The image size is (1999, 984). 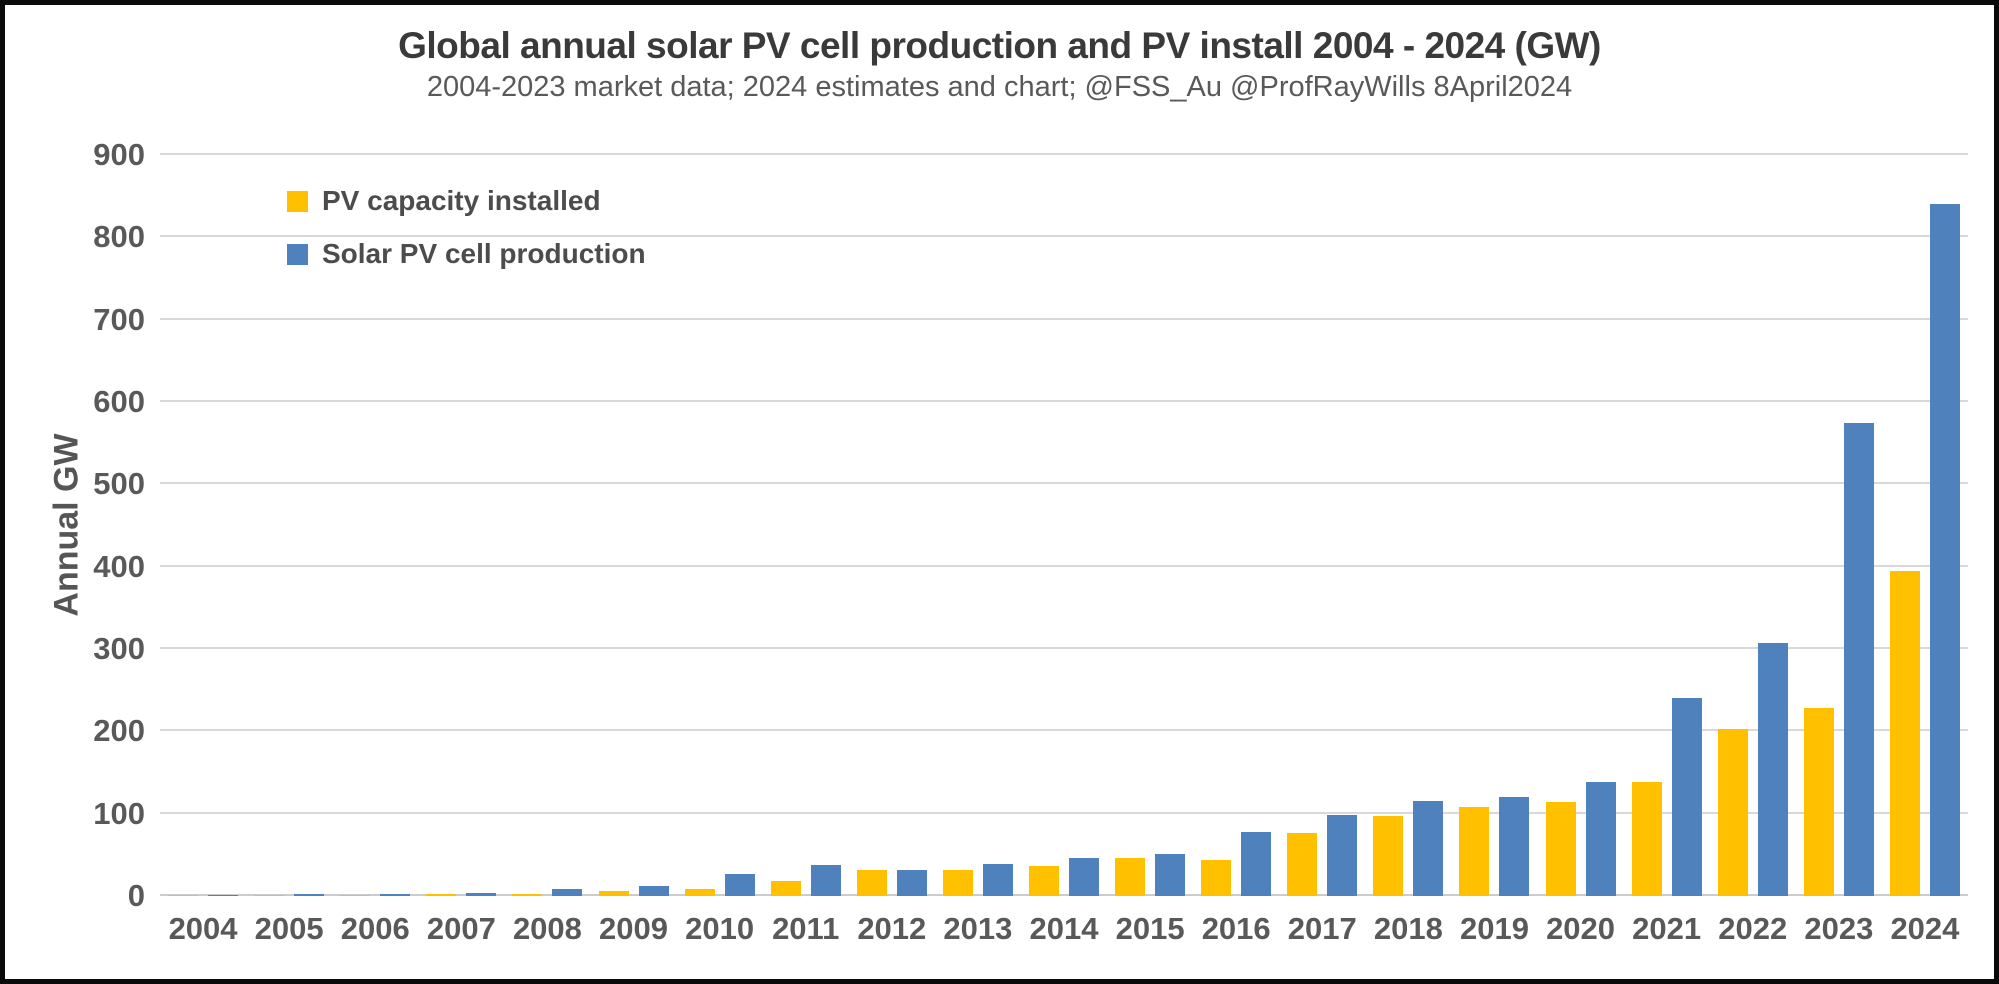 What do you see at coordinates (1408, 525) in the screenshot?
I see `year-group-2018` at bounding box center [1408, 525].